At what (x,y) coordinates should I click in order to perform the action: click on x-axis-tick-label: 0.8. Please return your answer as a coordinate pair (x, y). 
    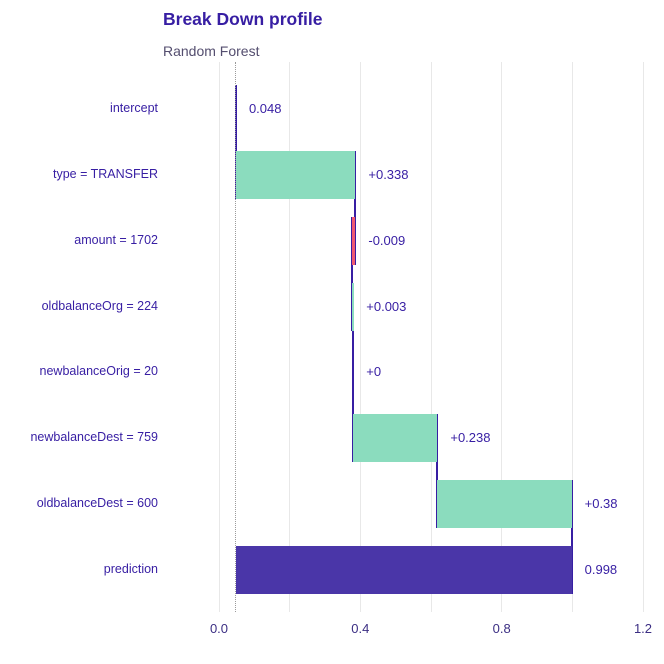
    Looking at the image, I should click on (501, 628).